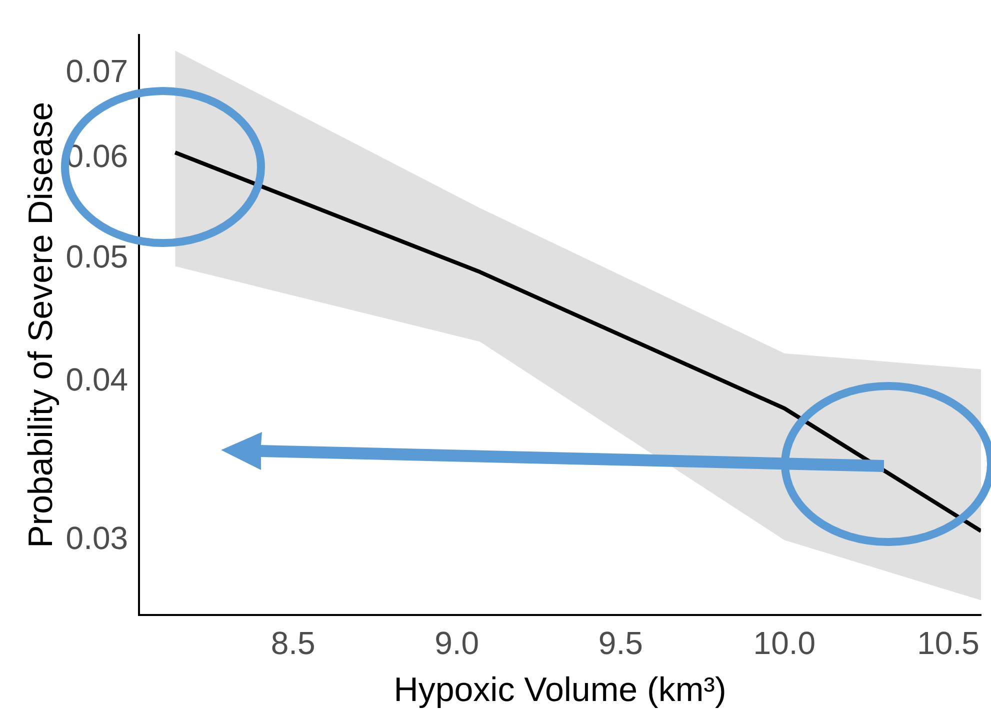 The height and width of the screenshot is (721, 991). What do you see at coordinates (620, 642) in the screenshot?
I see `x-tick-label: 9.5` at bounding box center [620, 642].